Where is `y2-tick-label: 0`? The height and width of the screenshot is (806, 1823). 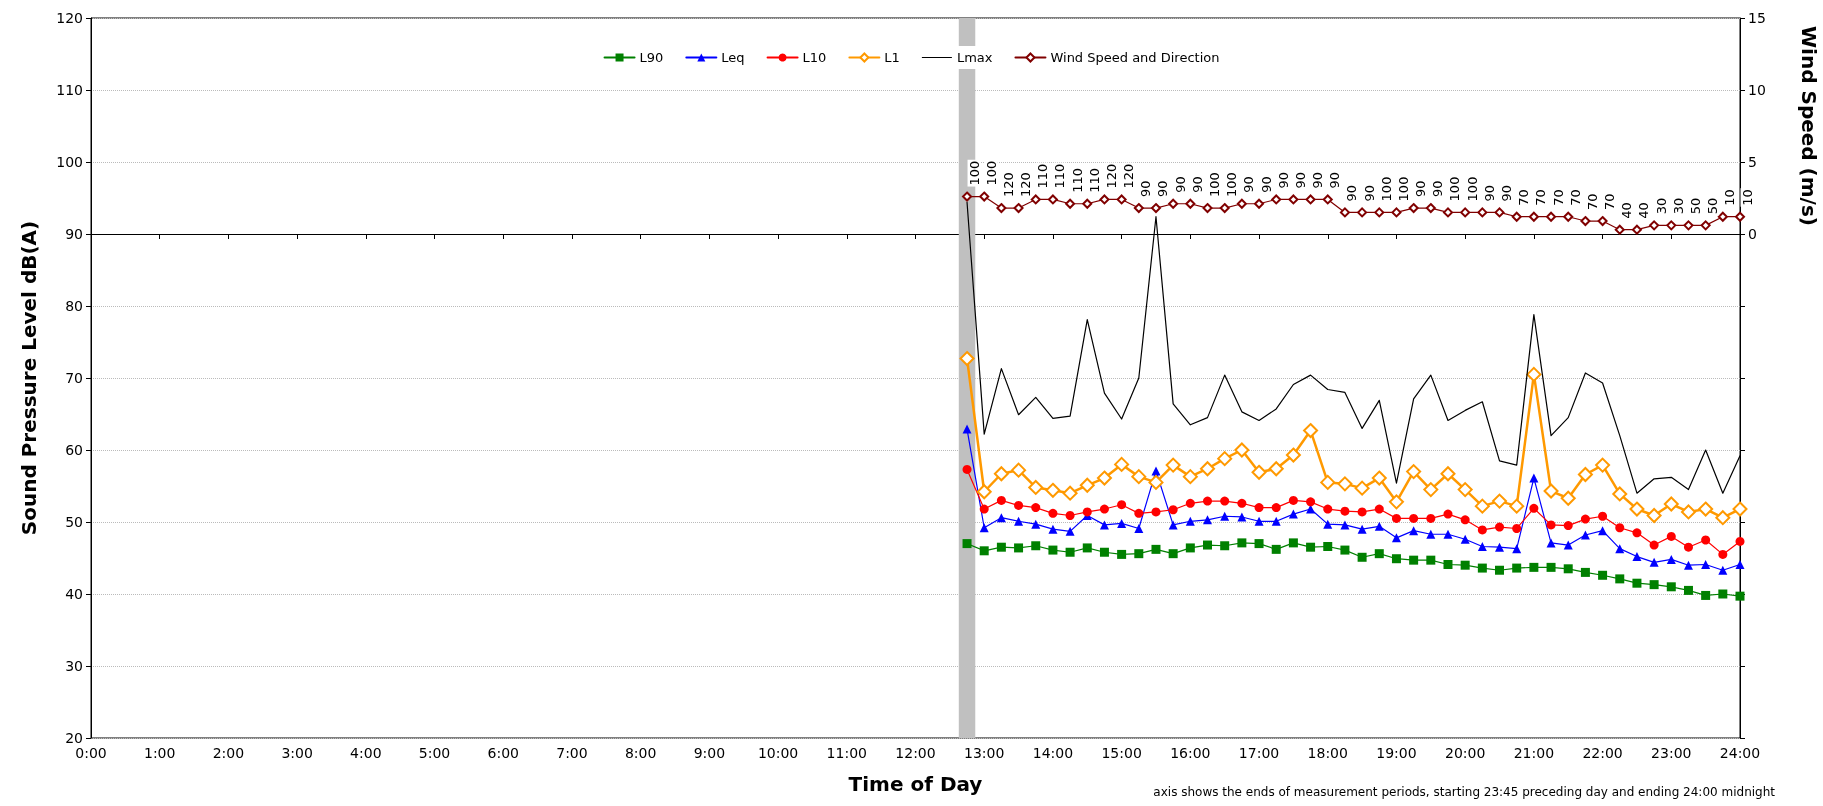 y2-tick-label: 0 is located at coordinates (1752, 234).